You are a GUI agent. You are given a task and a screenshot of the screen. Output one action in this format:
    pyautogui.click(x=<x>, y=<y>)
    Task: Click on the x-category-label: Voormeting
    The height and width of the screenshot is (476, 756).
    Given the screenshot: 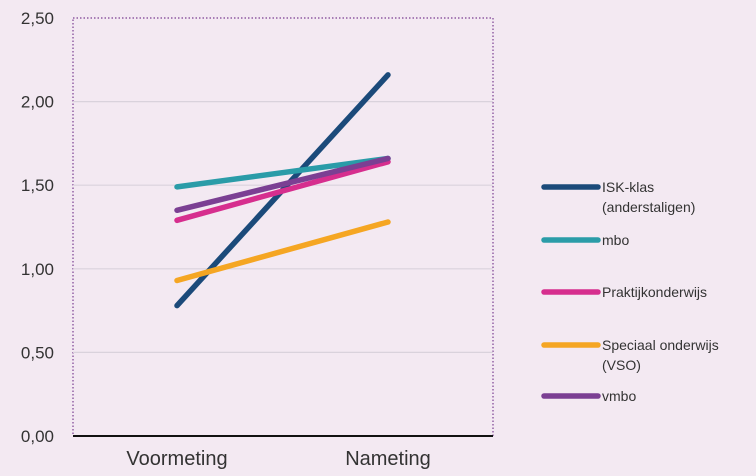 What is the action you would take?
    pyautogui.click(x=176, y=459)
    